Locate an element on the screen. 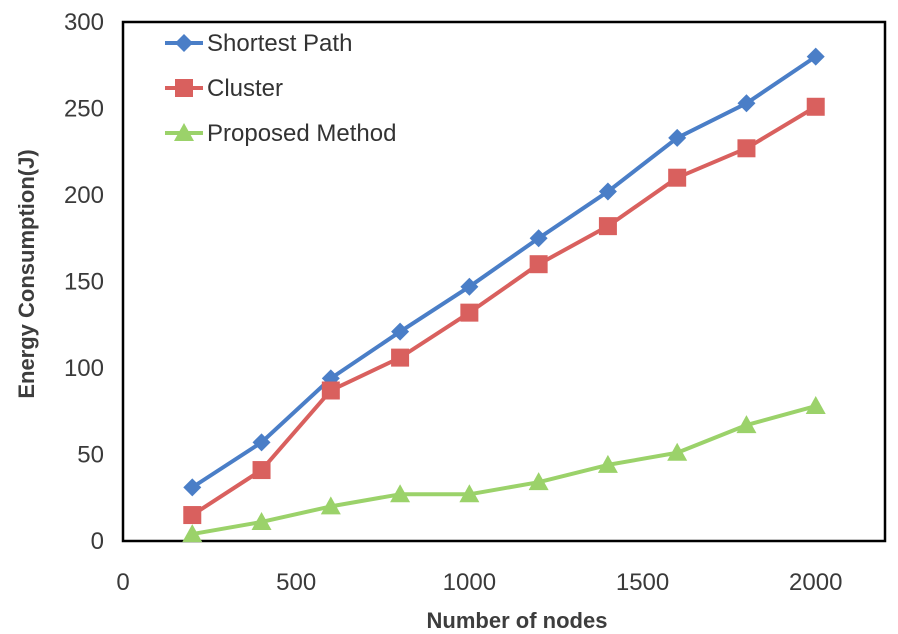 The image size is (898, 634). series-line is located at coordinates (504, 470).